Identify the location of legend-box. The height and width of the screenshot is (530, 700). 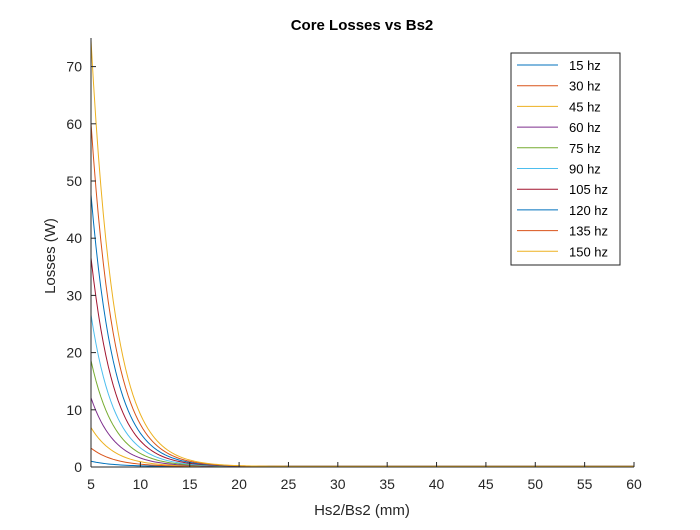
(565, 159).